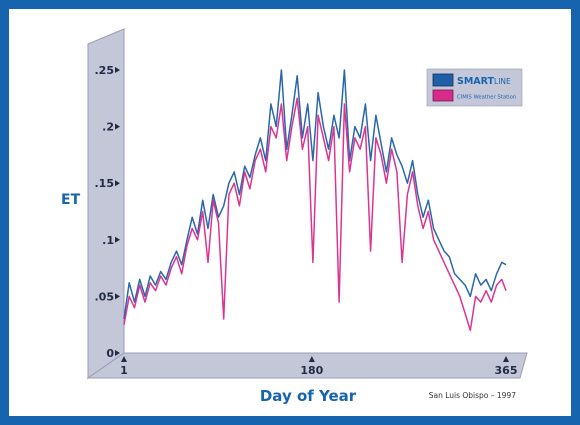  Describe the element at coordinates (71, 200) in the screenshot. I see `y-axis-title: ET` at that location.